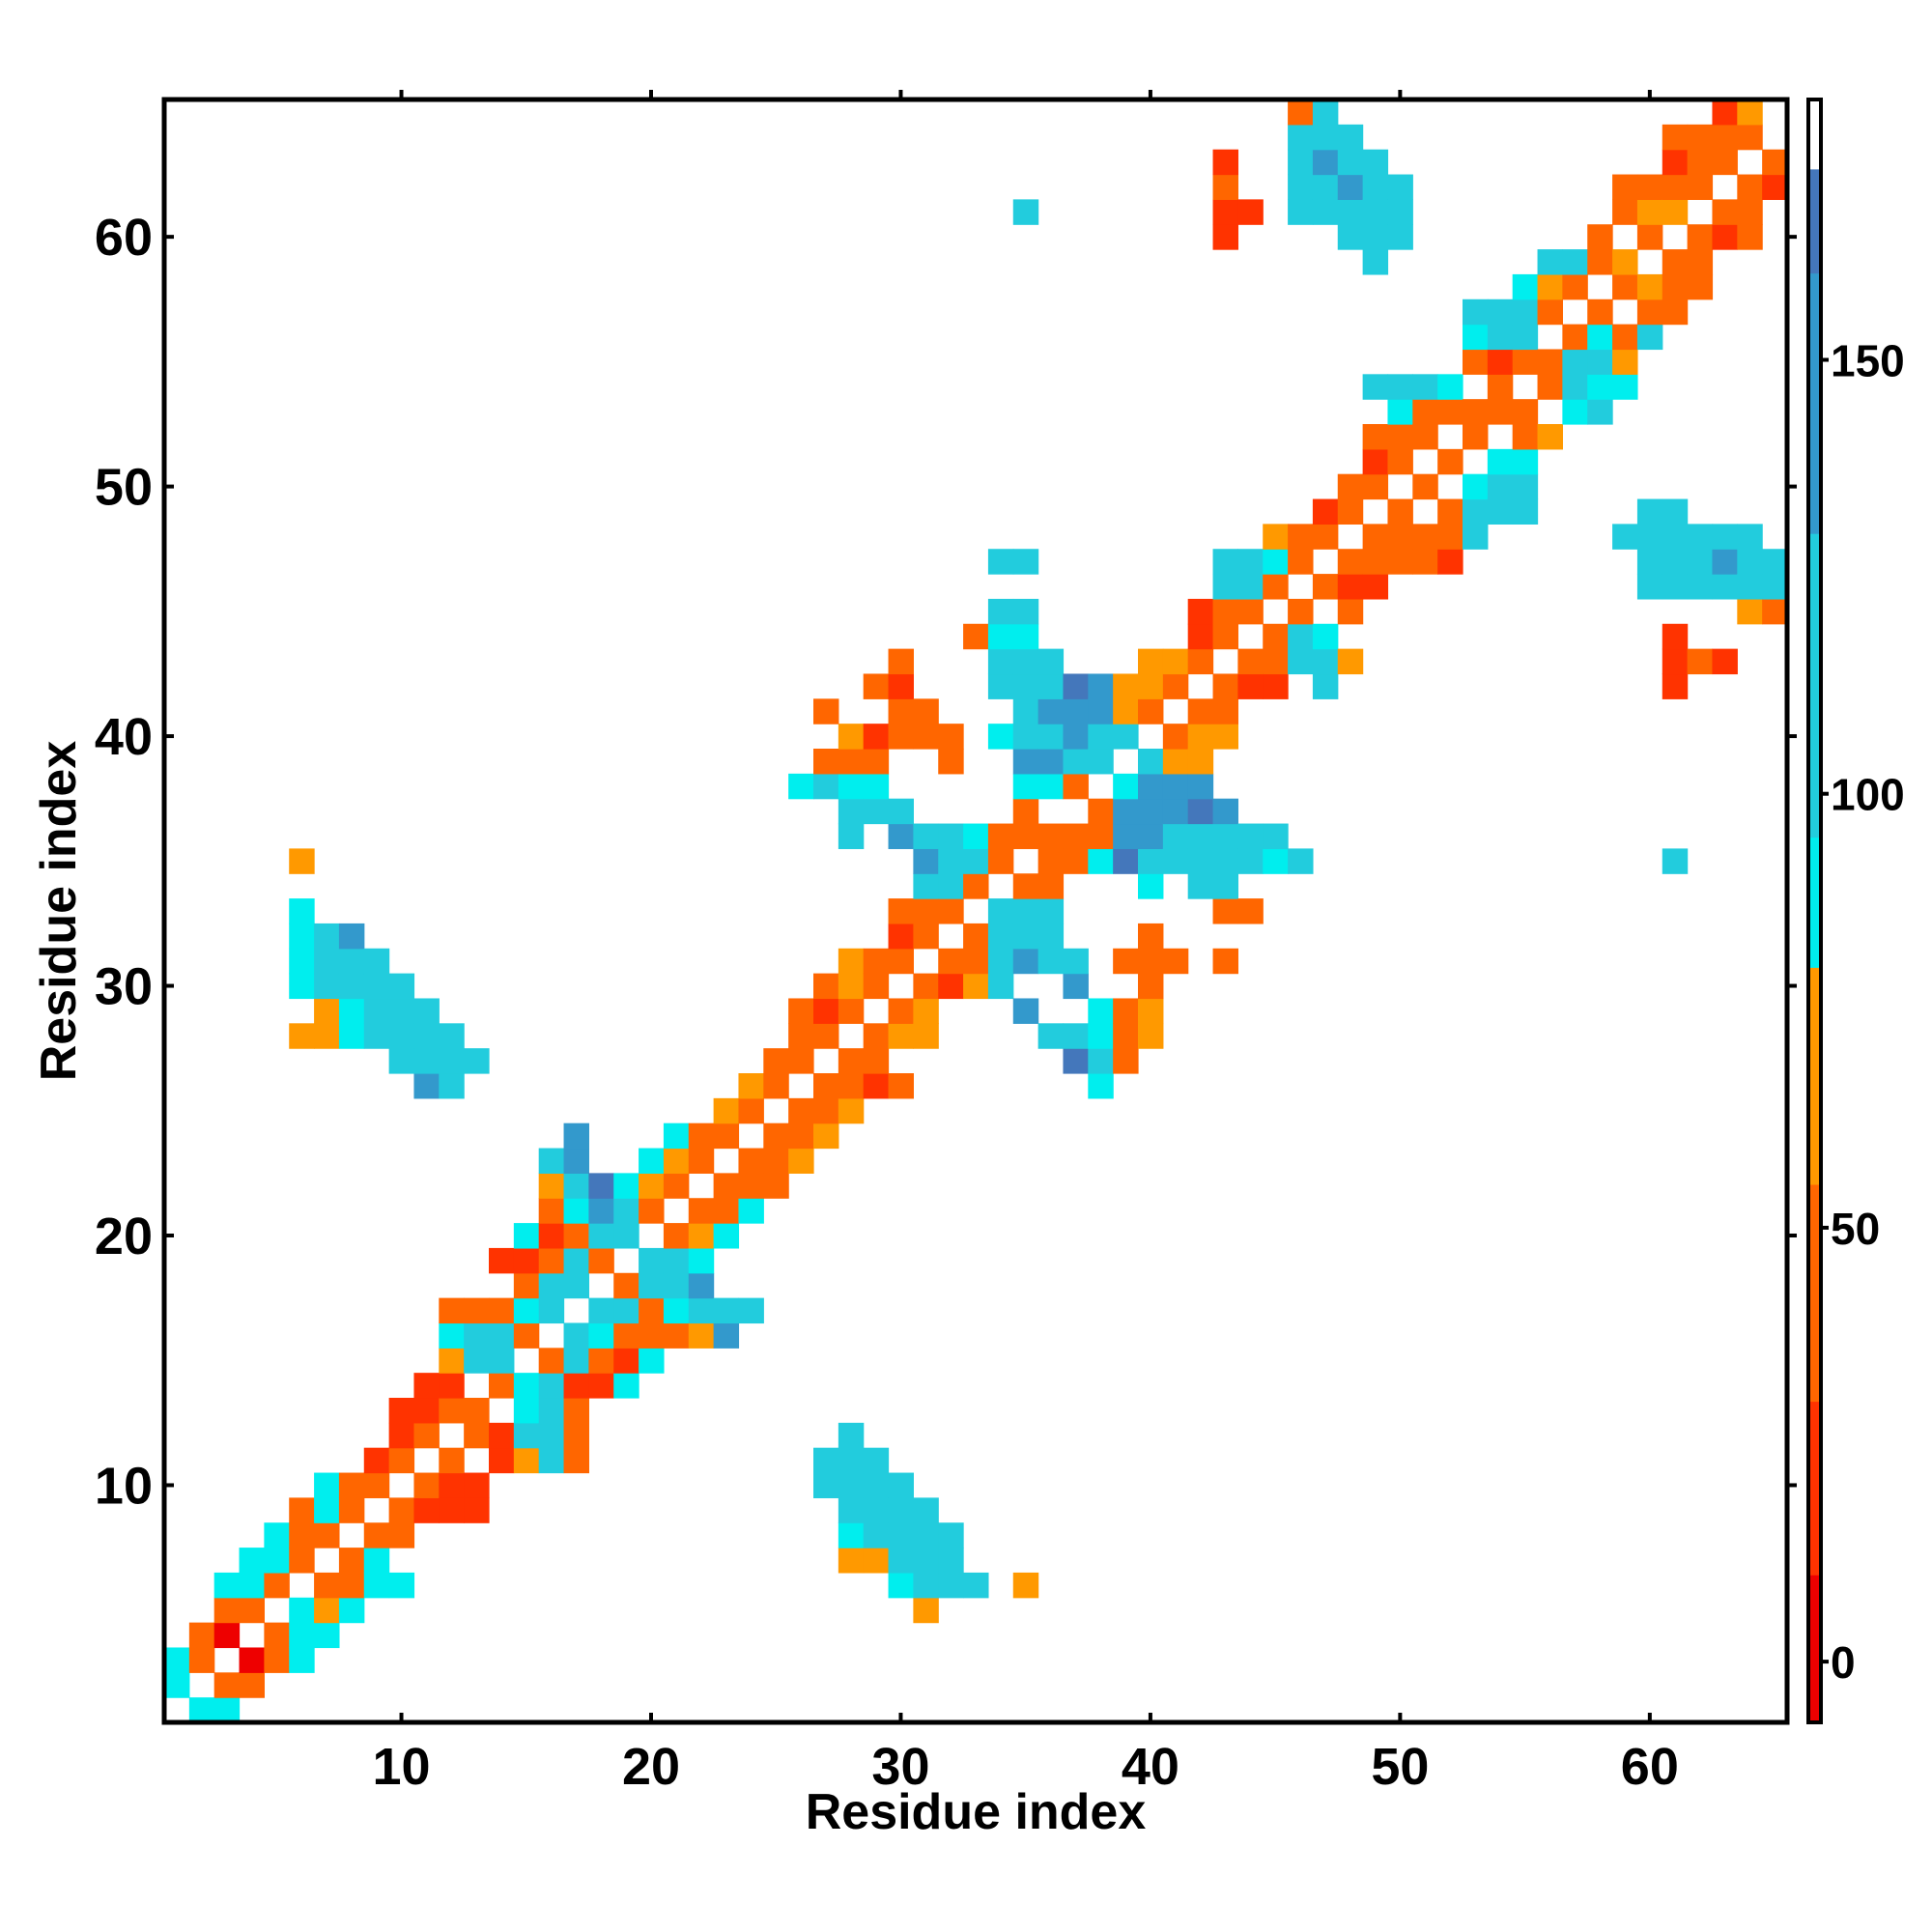 This screenshot has height=1932, width=1932. Describe the element at coordinates (976, 1812) in the screenshot. I see `x-axis-title: Residue index` at that location.